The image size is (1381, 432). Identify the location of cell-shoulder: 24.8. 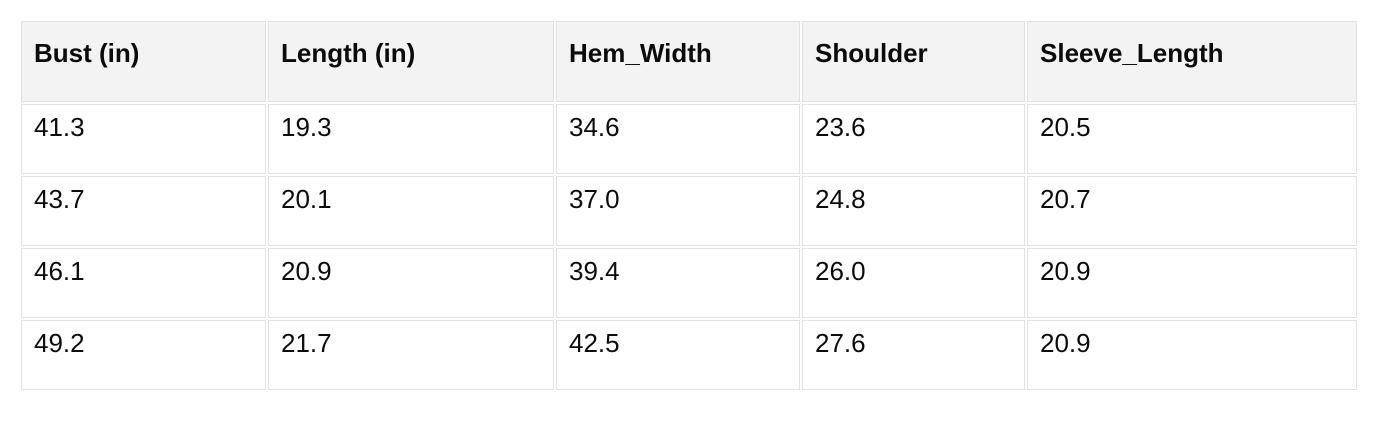
(913, 211).